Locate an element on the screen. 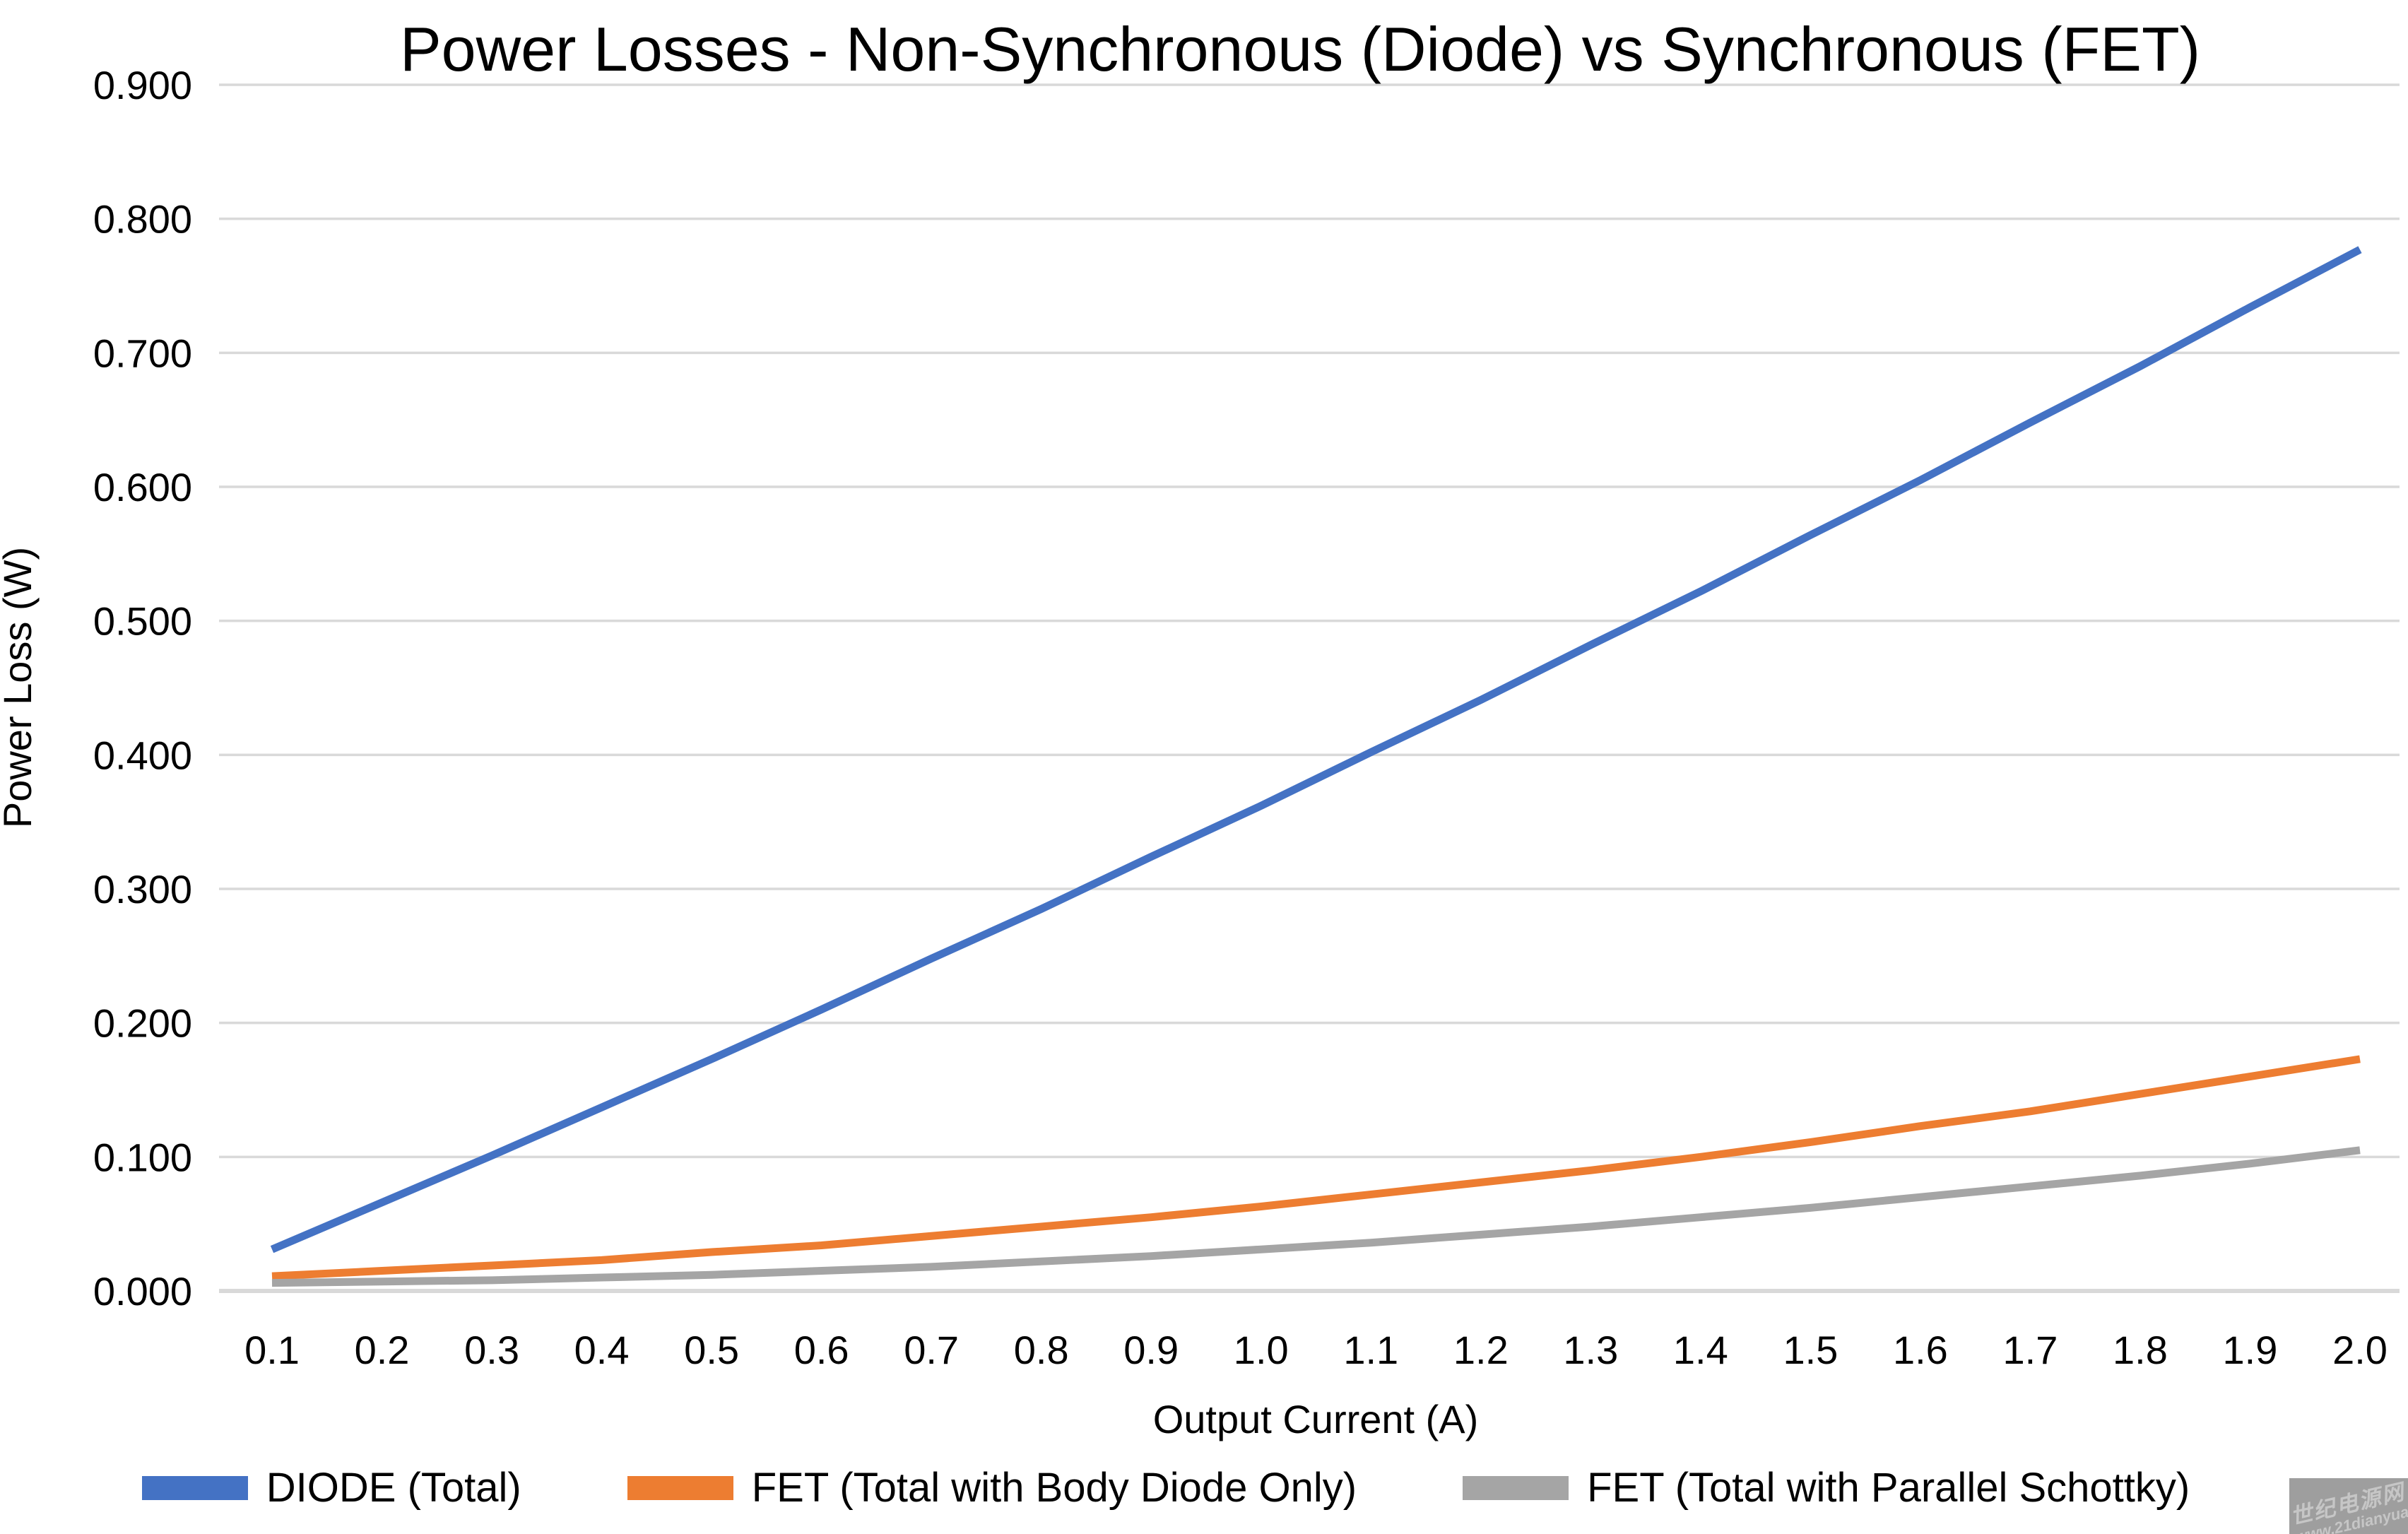  x-tick-label: 0.9 is located at coordinates (1151, 1350).